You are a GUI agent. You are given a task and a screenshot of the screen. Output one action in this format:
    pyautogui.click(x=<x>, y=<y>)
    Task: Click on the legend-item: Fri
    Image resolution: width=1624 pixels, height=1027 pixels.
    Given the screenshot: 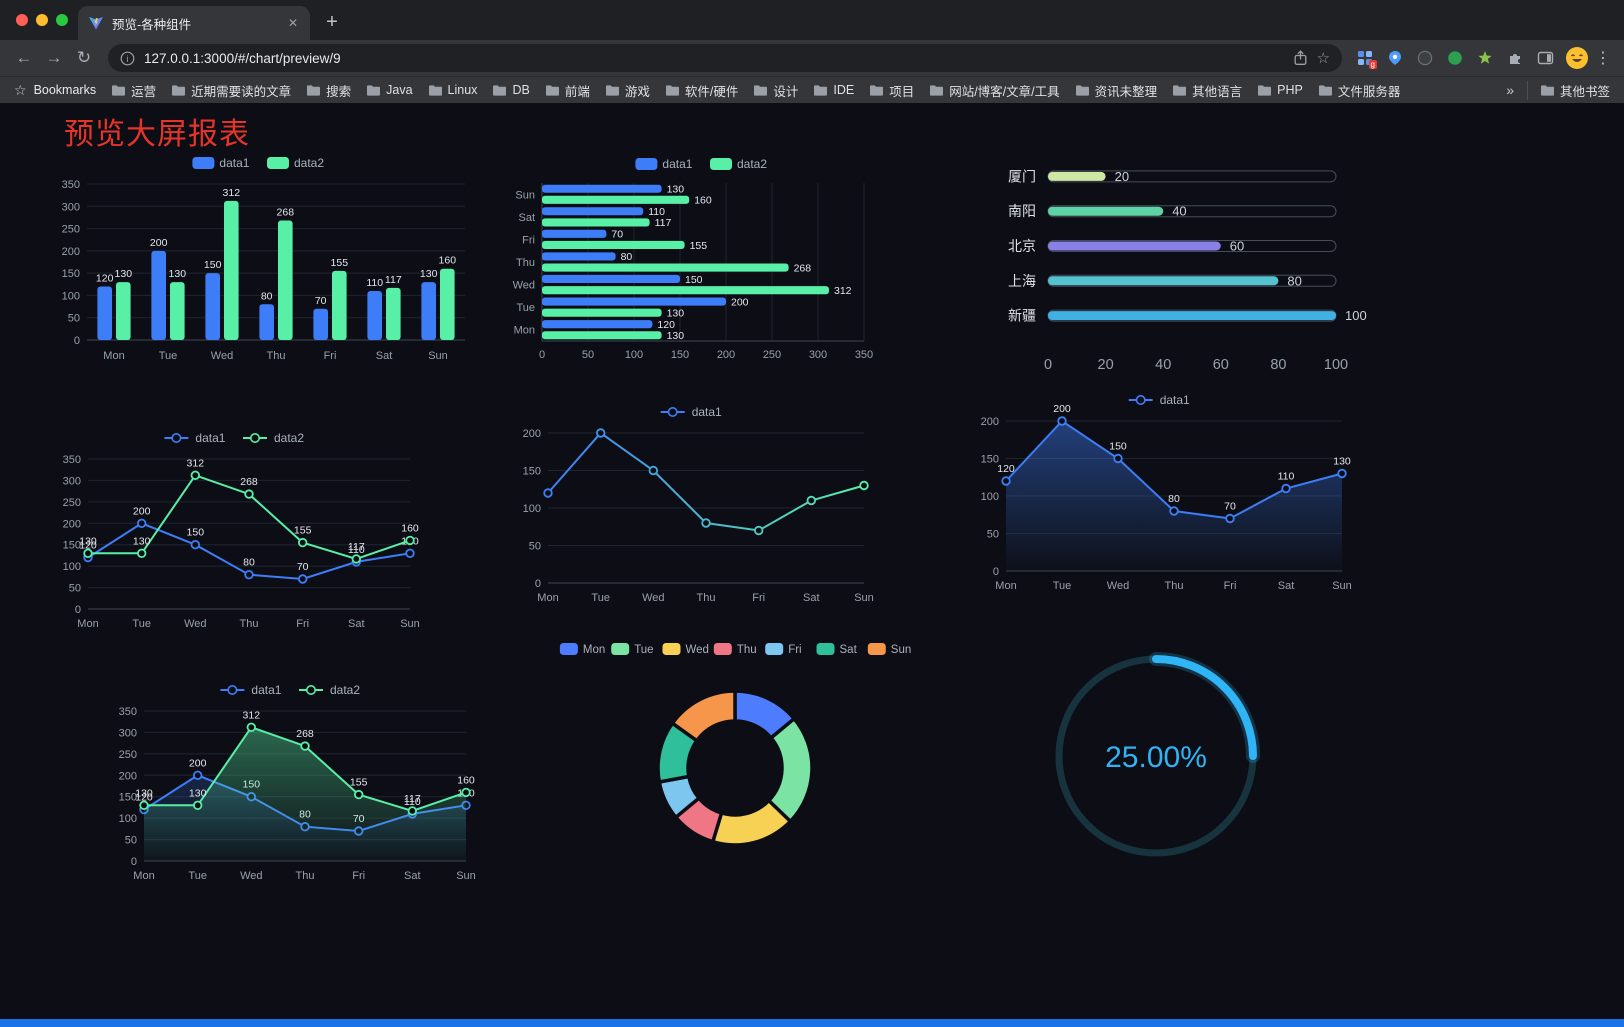 What is the action you would take?
    pyautogui.click(x=783, y=649)
    